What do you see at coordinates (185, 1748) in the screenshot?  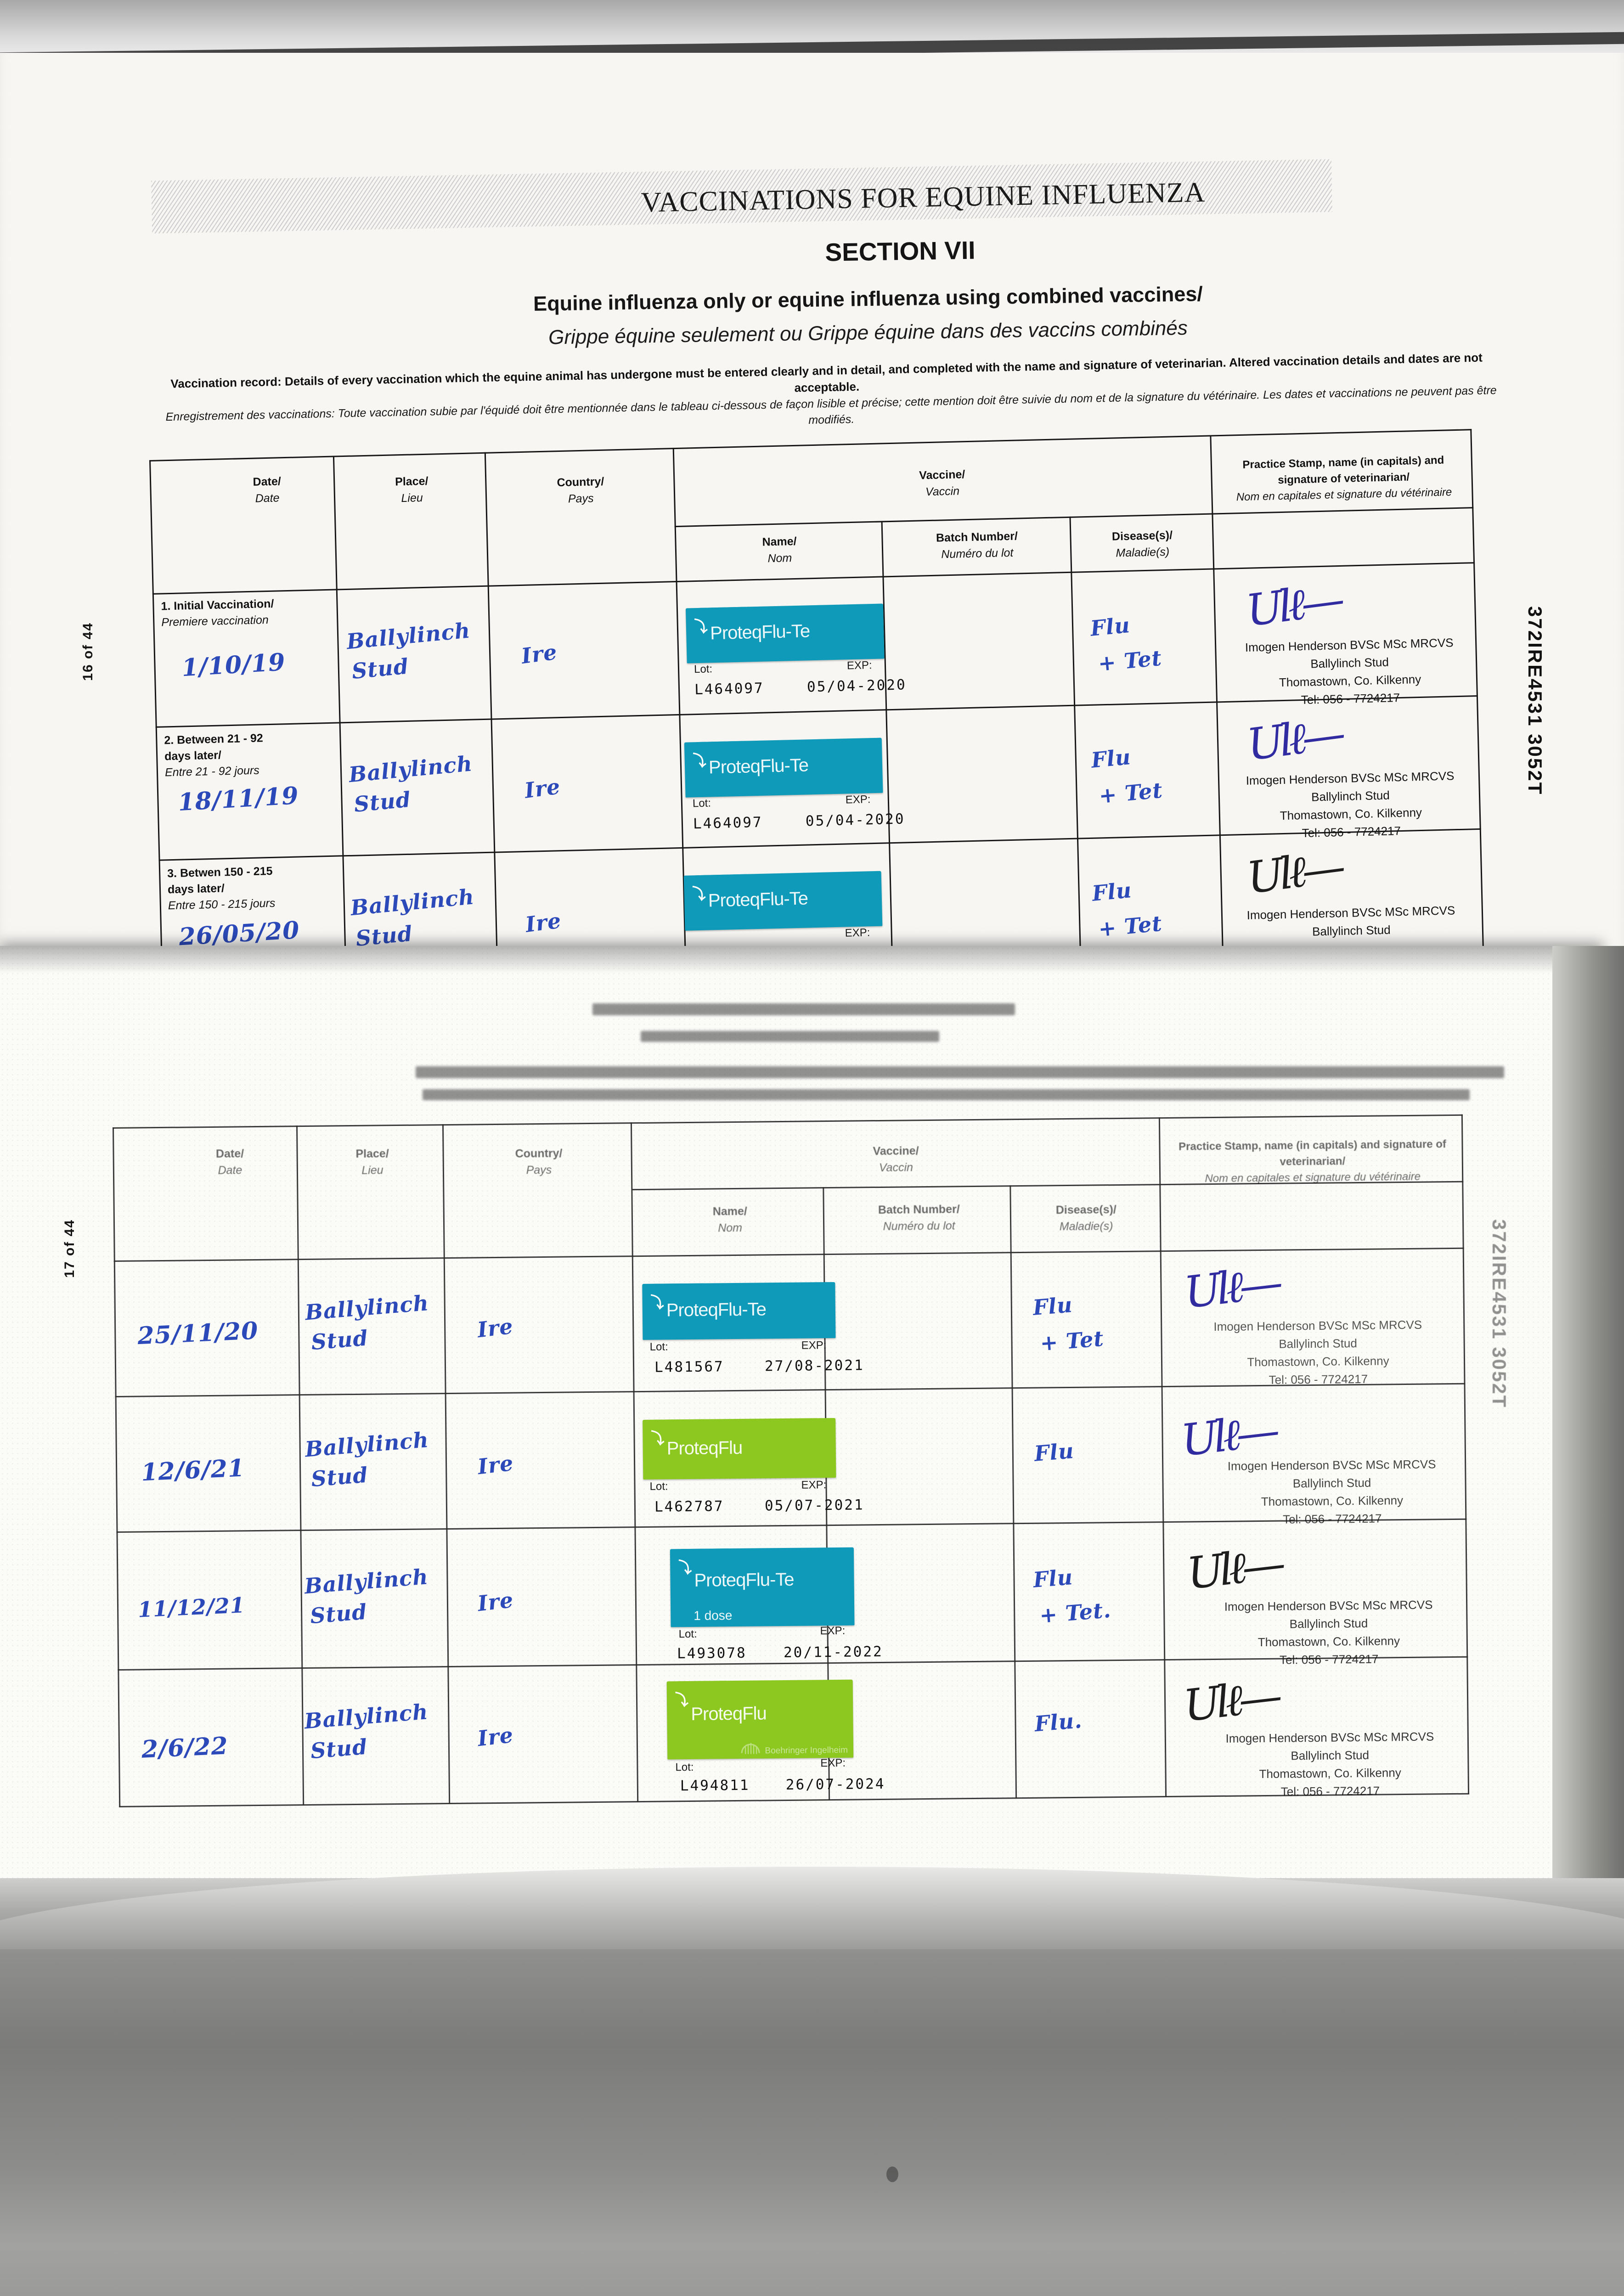 I see `entry-date: 2/6/22` at bounding box center [185, 1748].